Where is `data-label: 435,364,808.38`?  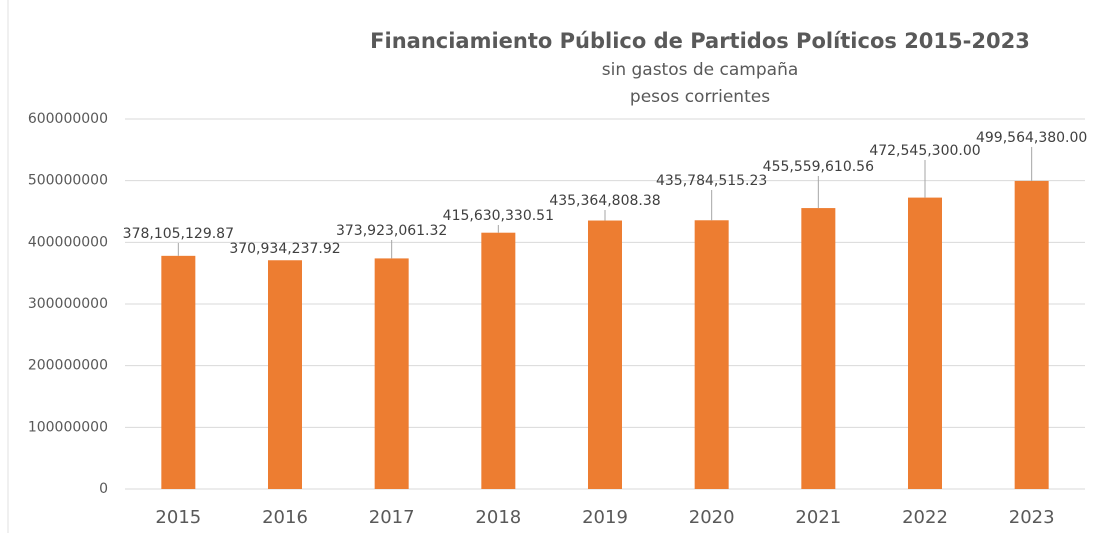
data-label: 435,364,808.38 is located at coordinates (604, 201).